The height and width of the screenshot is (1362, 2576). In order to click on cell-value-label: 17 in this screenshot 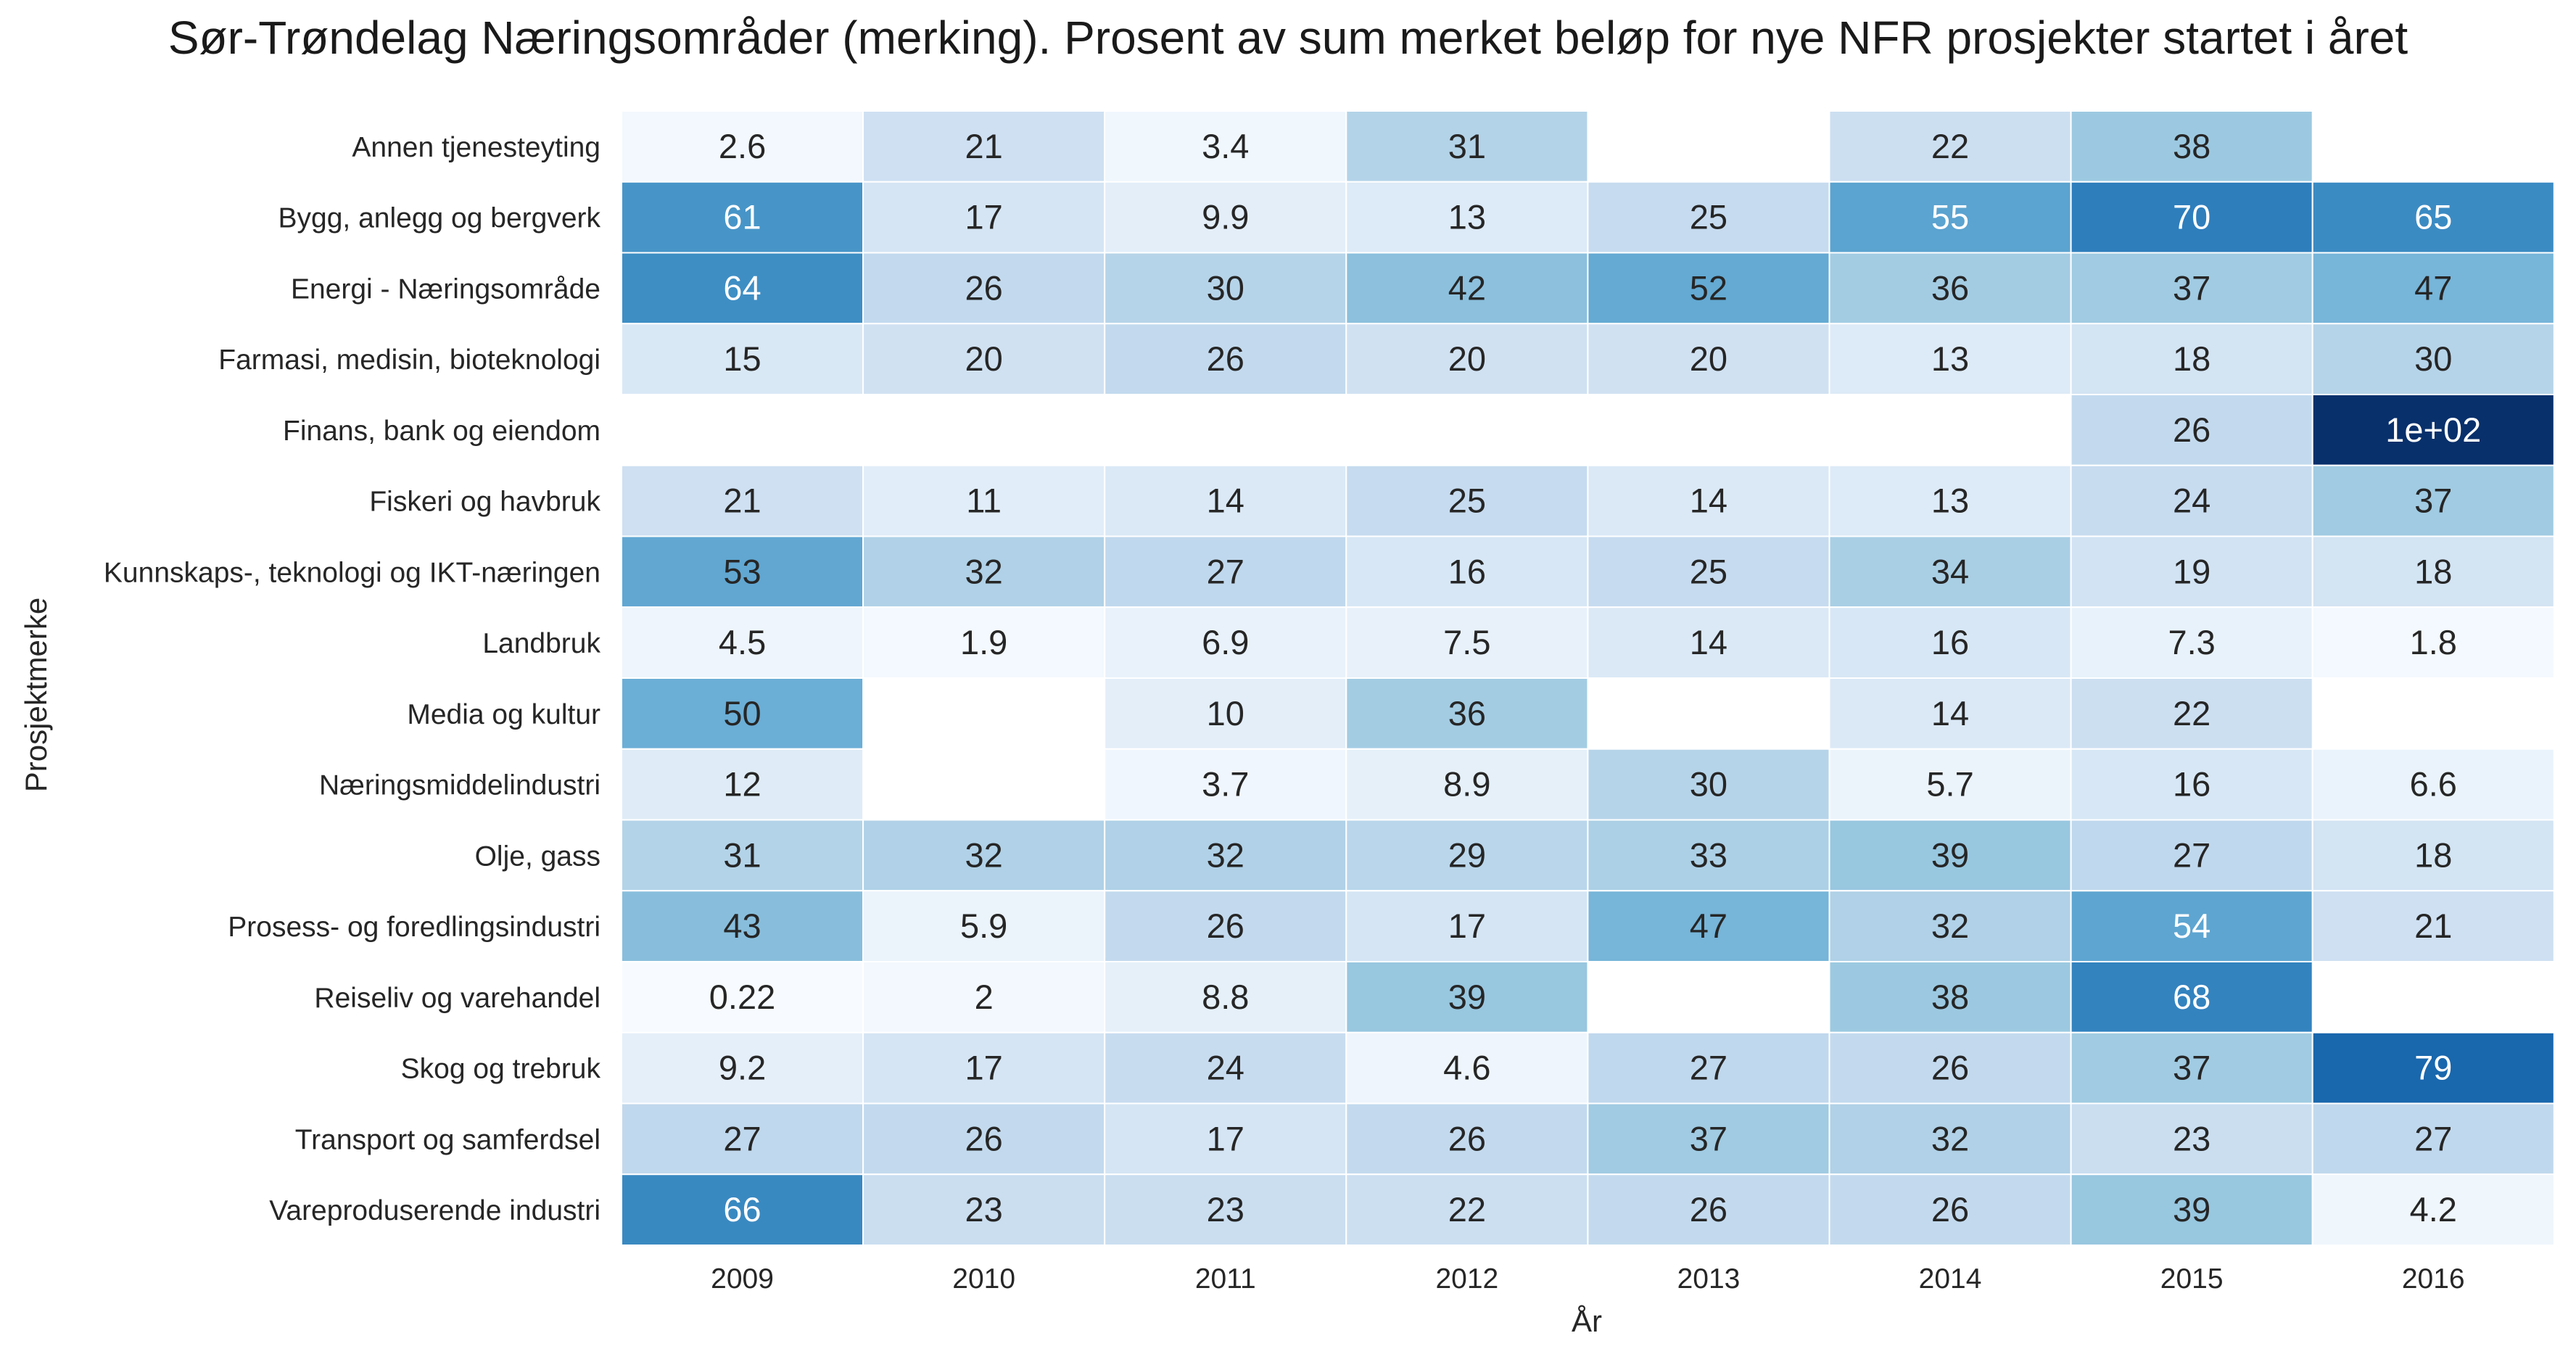, I will do `click(1467, 926)`.